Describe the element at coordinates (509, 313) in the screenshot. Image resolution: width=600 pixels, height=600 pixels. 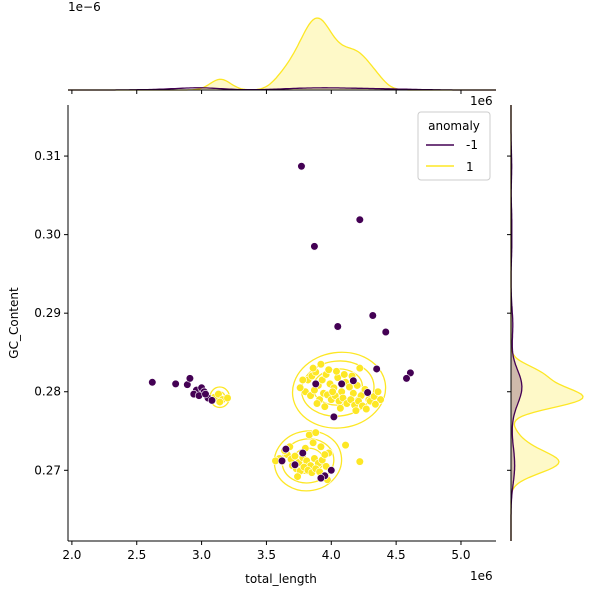
I see `right-marginal-ticks` at that location.